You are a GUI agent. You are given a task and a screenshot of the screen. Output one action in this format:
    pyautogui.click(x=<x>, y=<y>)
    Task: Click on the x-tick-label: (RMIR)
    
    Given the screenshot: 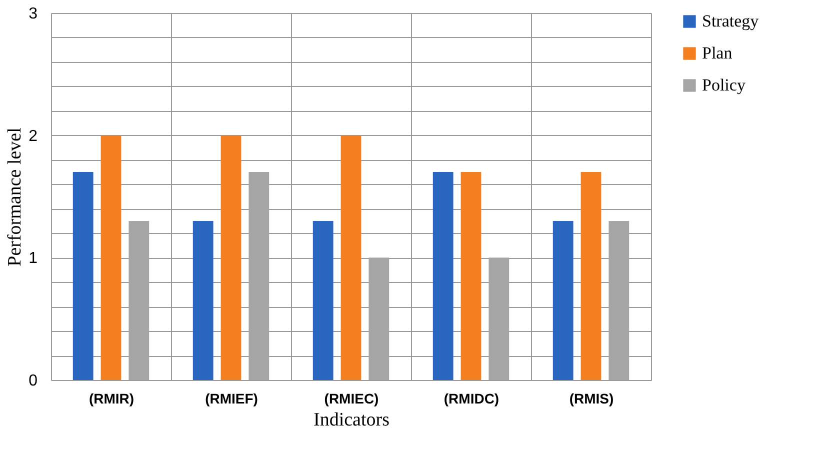 What is the action you would take?
    pyautogui.click(x=111, y=398)
    